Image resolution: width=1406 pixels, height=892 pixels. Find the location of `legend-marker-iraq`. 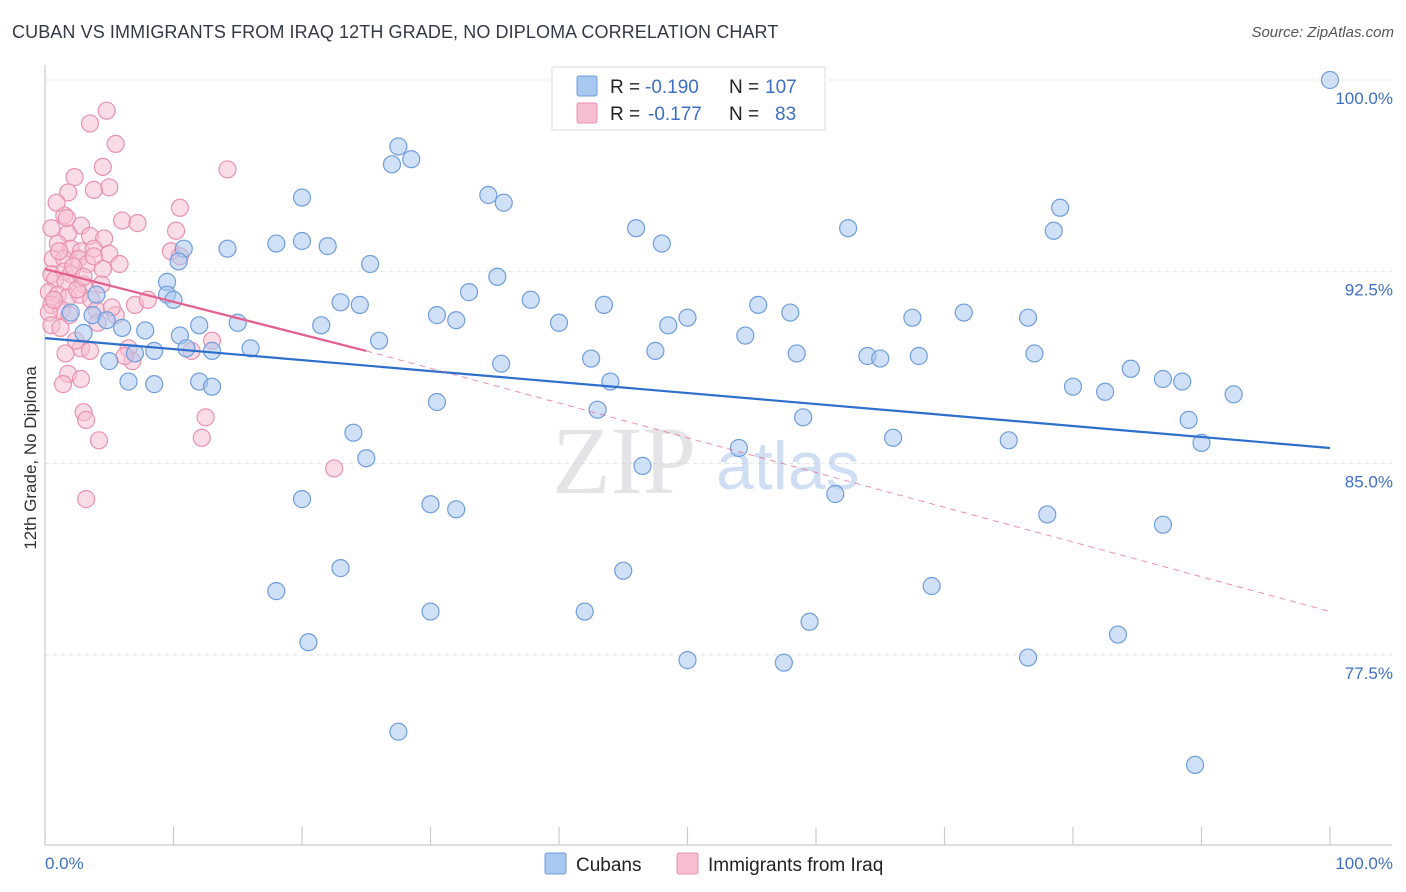

legend-marker-iraq is located at coordinates (687, 863).